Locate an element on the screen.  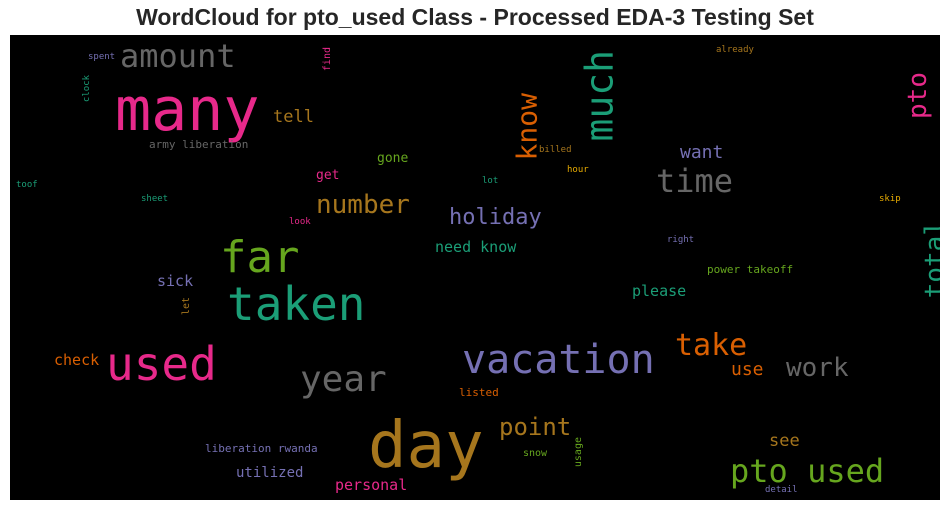
word-much: much is located at coordinates (599, 96).